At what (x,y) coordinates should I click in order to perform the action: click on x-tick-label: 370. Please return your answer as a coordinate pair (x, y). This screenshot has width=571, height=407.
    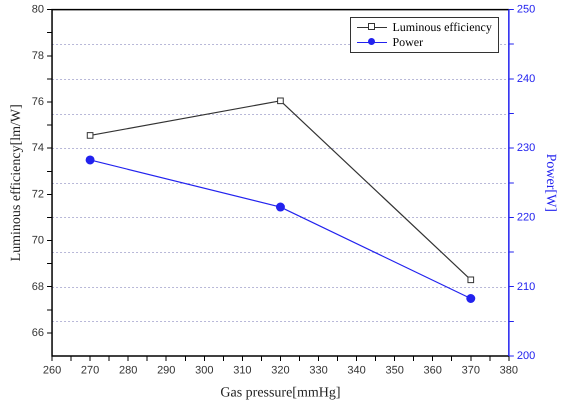
    Looking at the image, I should click on (471, 370).